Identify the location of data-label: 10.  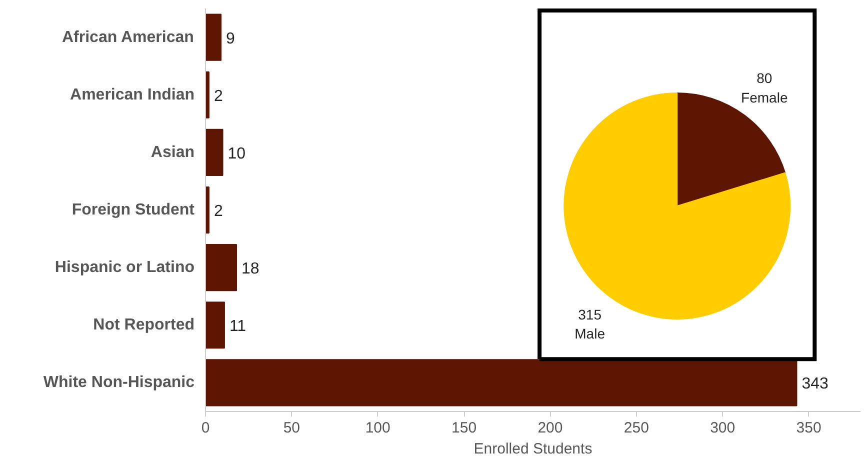
(237, 153).